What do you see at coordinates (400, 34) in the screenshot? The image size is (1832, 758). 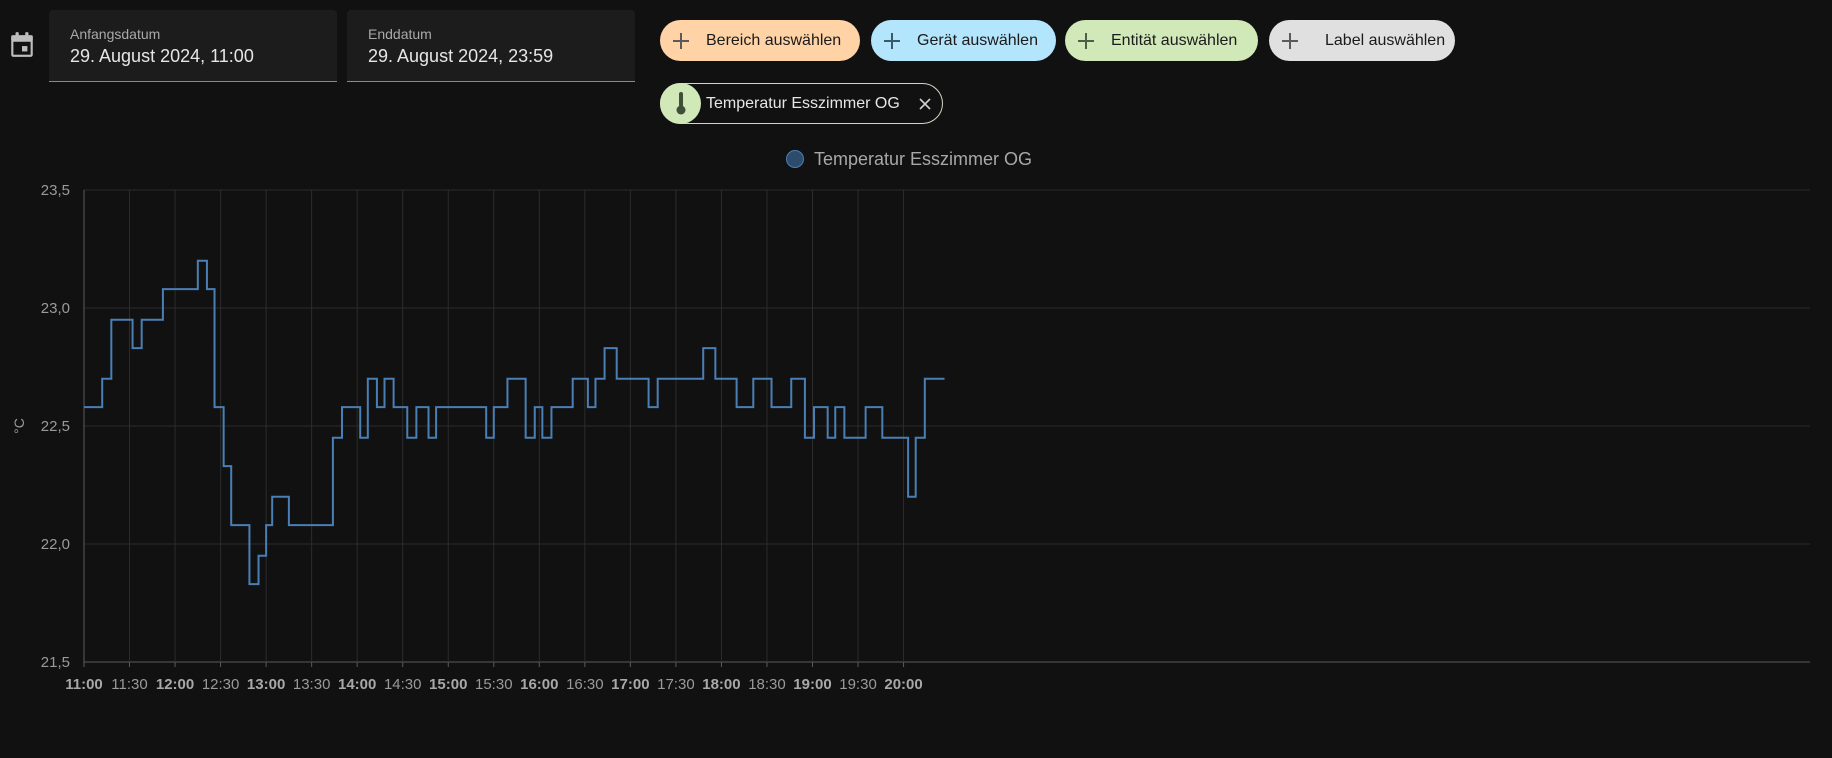 I see `end-date-label: Enddatum` at bounding box center [400, 34].